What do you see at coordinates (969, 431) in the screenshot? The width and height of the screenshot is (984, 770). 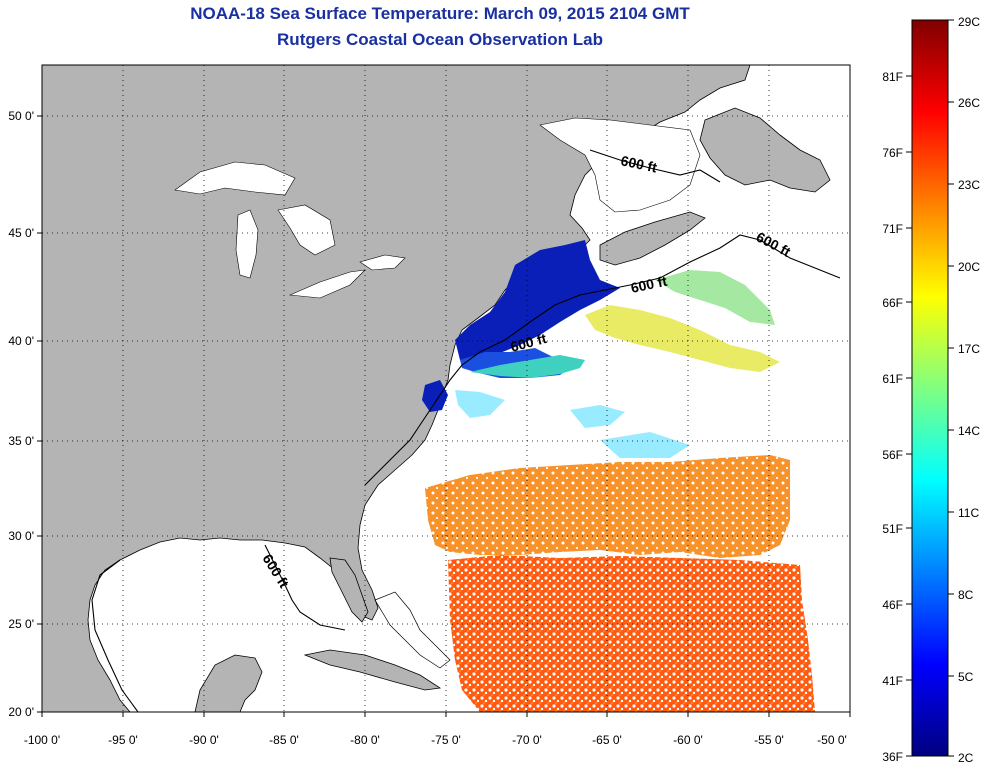 I see `colorbar-celsius-label: 14C` at bounding box center [969, 431].